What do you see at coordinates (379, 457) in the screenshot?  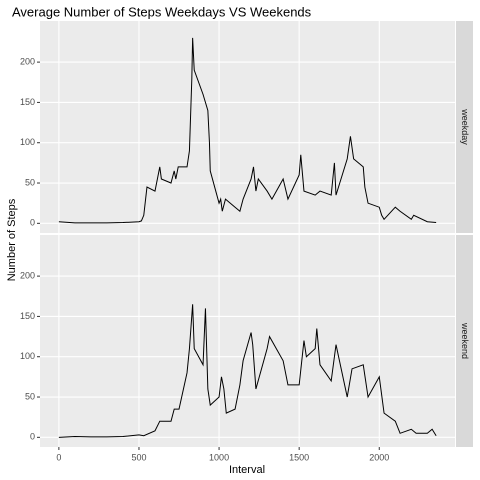 I see `x-tick-label: 2000` at bounding box center [379, 457].